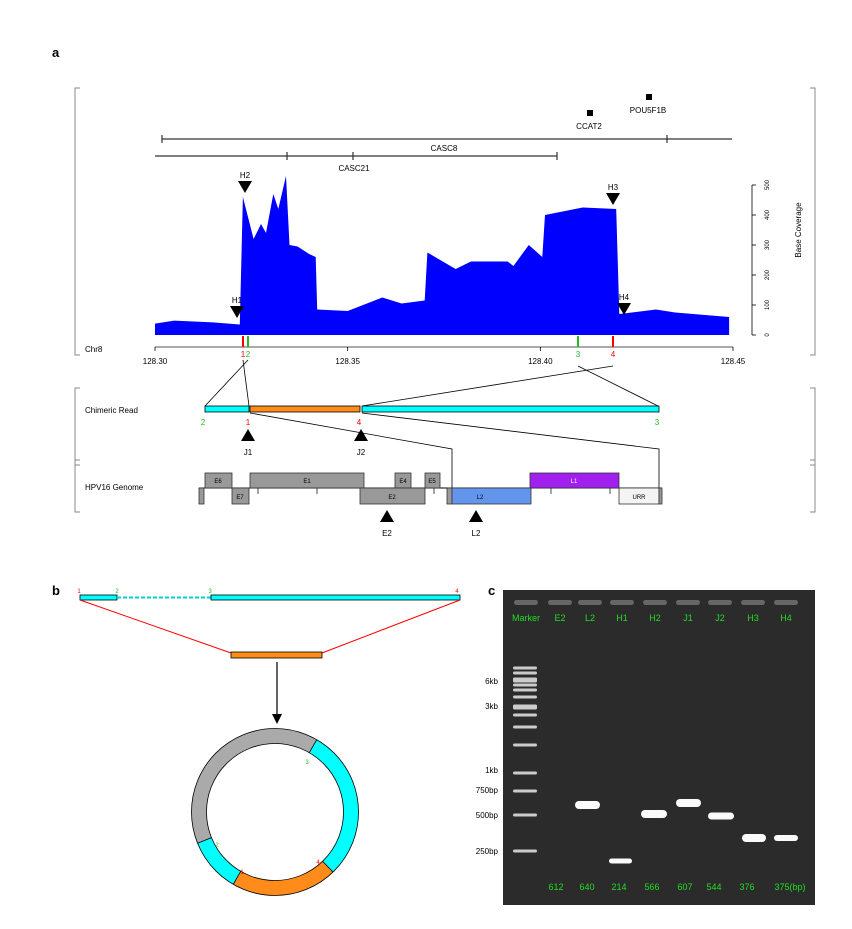 Image resolution: width=852 pixels, height=929 pixels. What do you see at coordinates (657, 422) in the screenshot?
I see `read-point-3: 3` at bounding box center [657, 422].